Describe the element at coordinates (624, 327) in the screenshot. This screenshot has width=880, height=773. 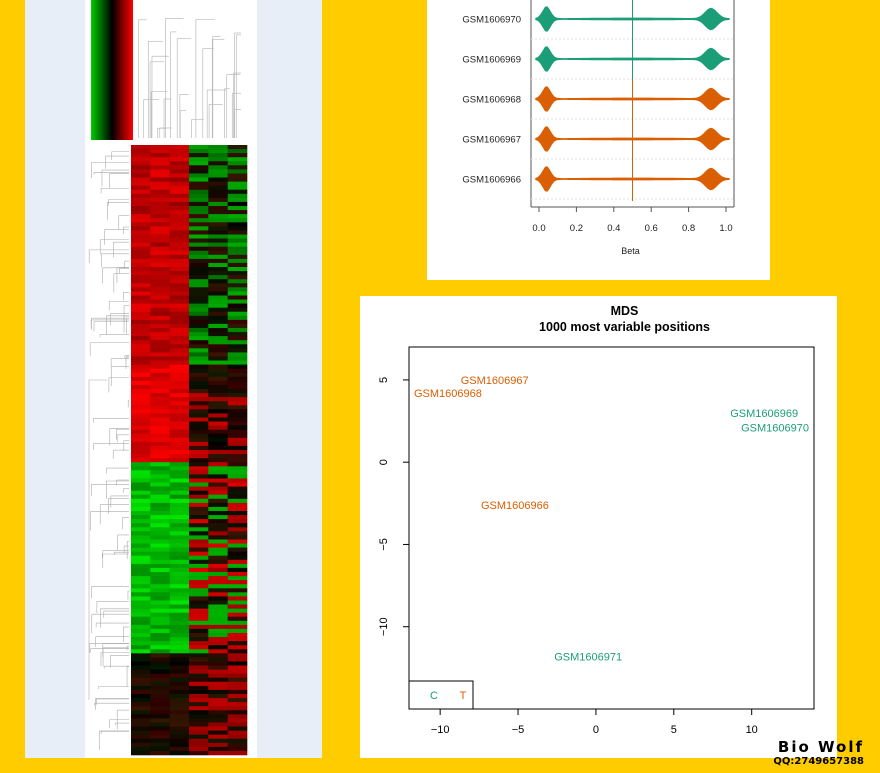
I see `mds-subtitle: 1000 most variable positions` at that location.